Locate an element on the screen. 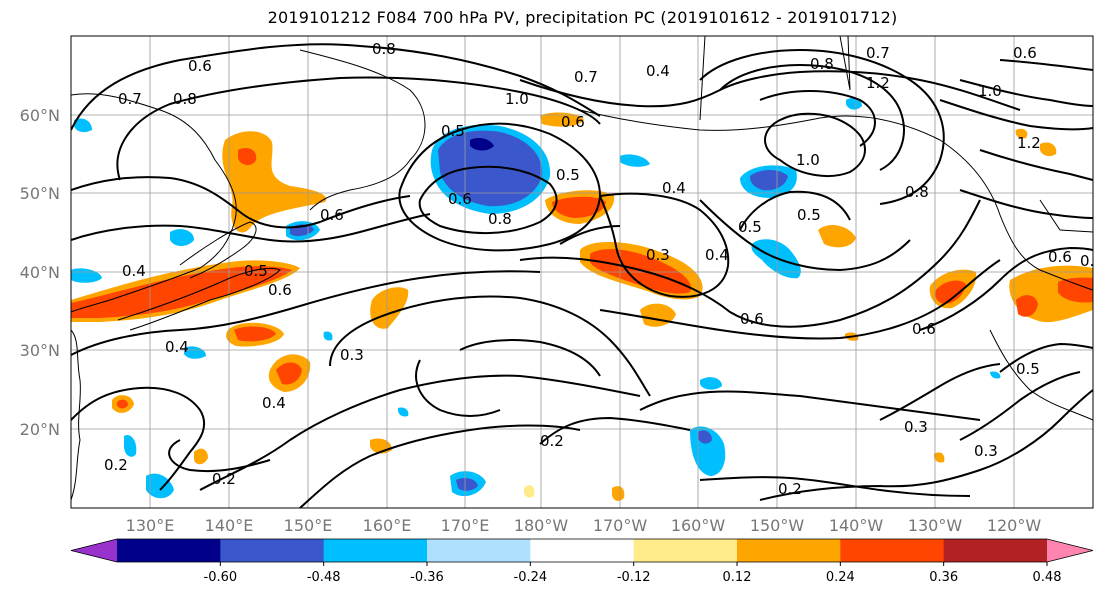 Image resolution: width=1105 pixels, height=601 pixels. lon-label: 140°E is located at coordinates (229, 525).